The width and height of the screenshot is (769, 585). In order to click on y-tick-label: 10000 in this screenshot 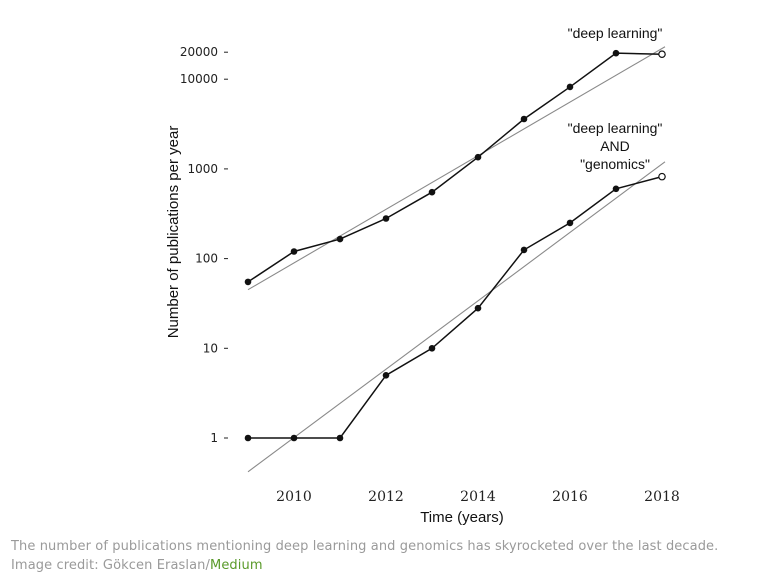, I will do `click(199, 79)`.